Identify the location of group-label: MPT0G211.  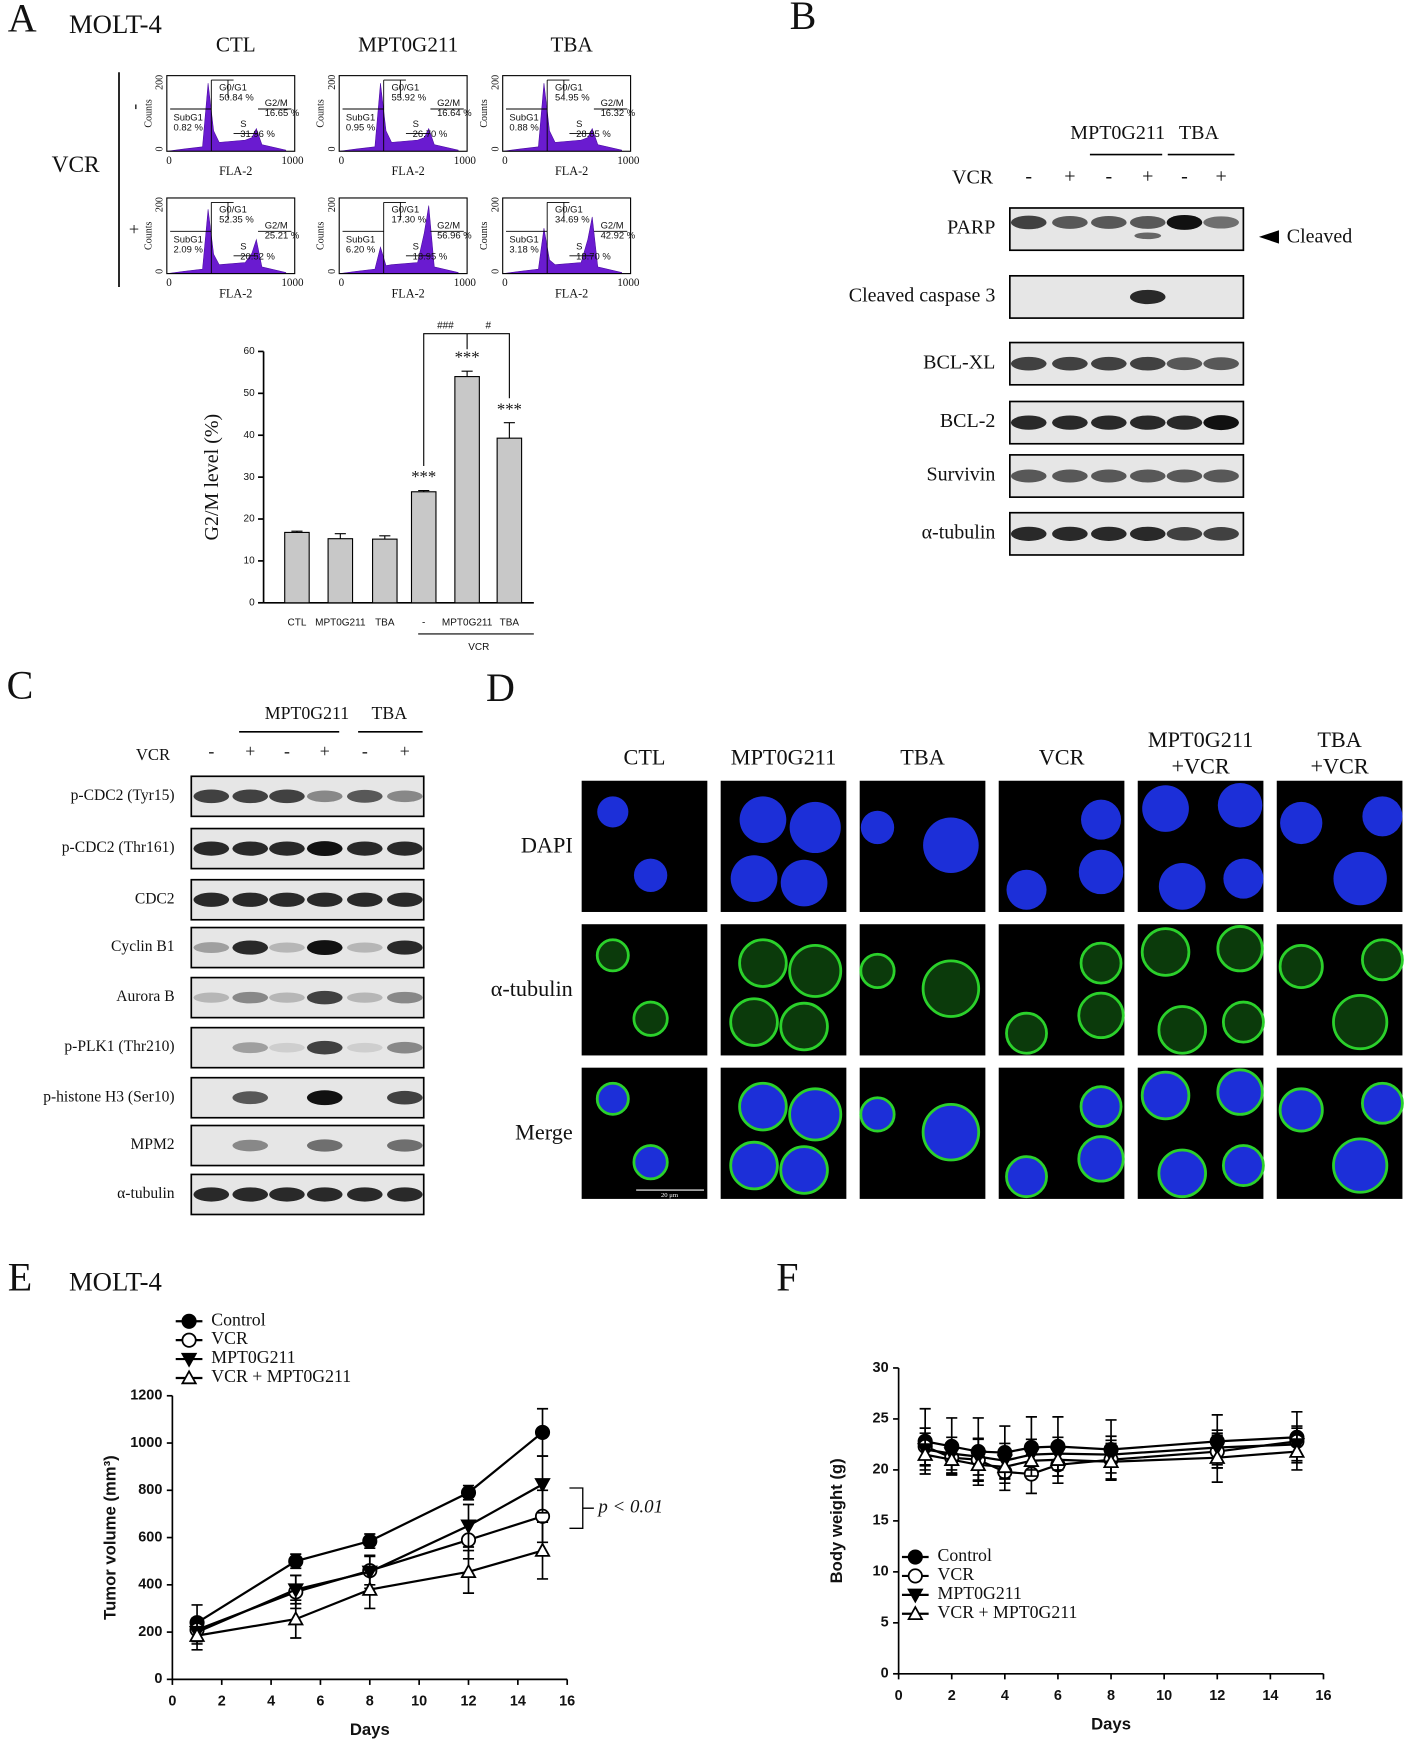
(1117, 133).